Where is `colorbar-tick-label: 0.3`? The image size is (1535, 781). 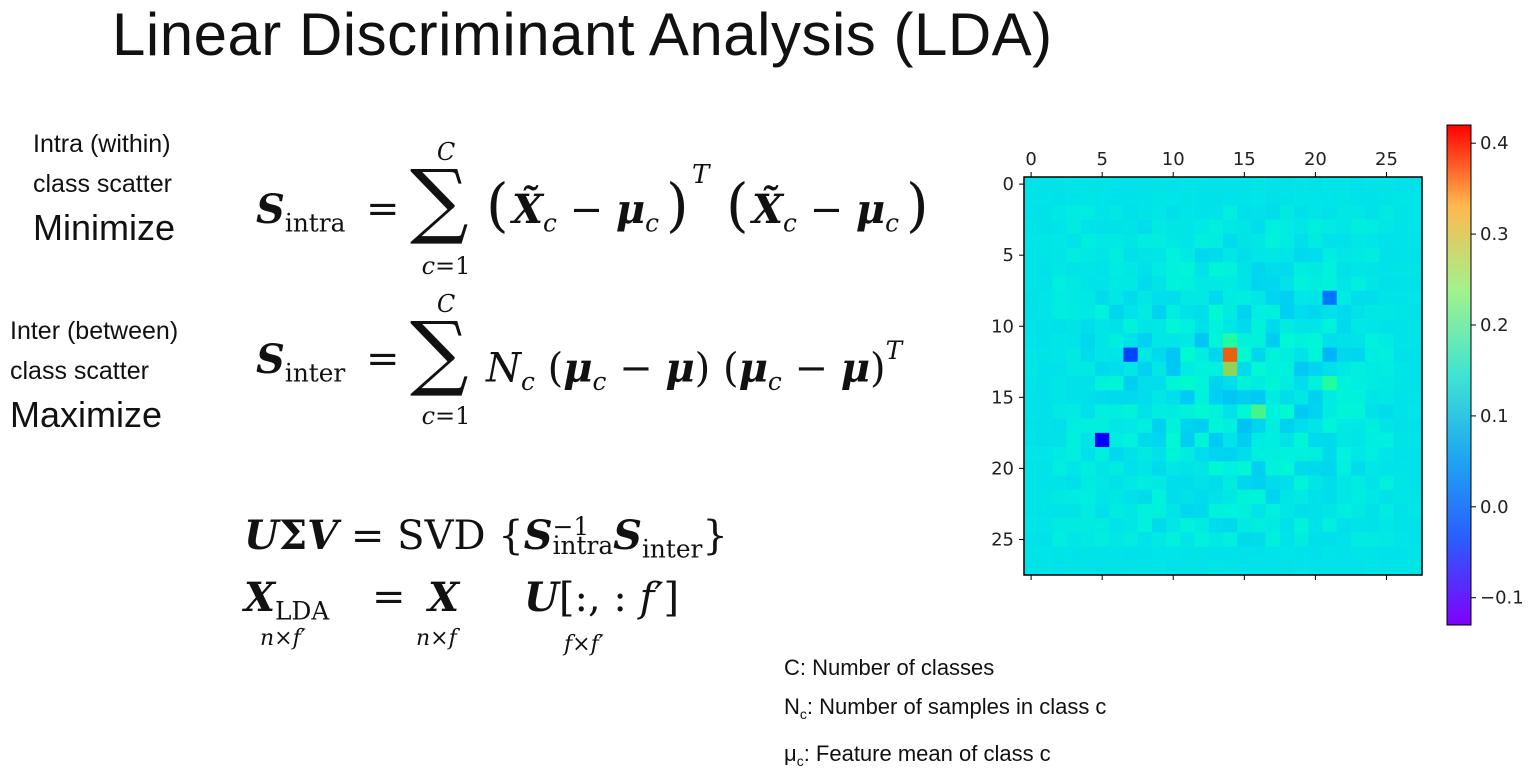
colorbar-tick-label: 0.3 is located at coordinates (1494, 234).